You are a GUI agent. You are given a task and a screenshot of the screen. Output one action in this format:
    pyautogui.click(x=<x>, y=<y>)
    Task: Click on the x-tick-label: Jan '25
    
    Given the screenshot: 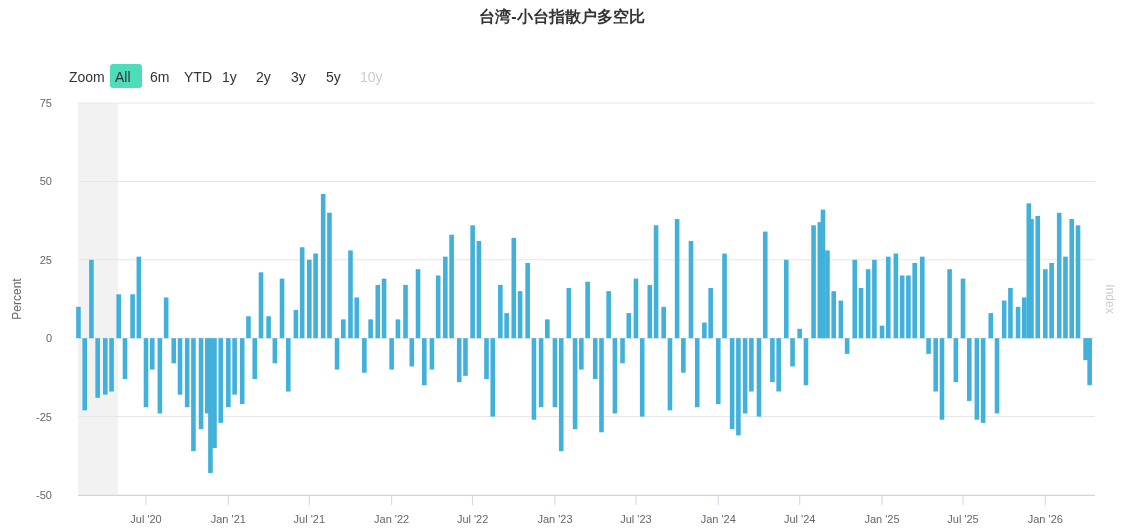 What is the action you would take?
    pyautogui.click(x=882, y=519)
    